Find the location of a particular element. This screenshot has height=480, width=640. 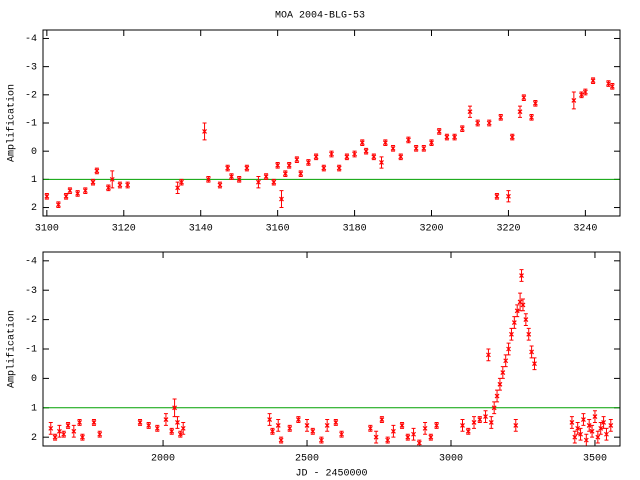

y-tick-label: -1 is located at coordinates (31, 350).